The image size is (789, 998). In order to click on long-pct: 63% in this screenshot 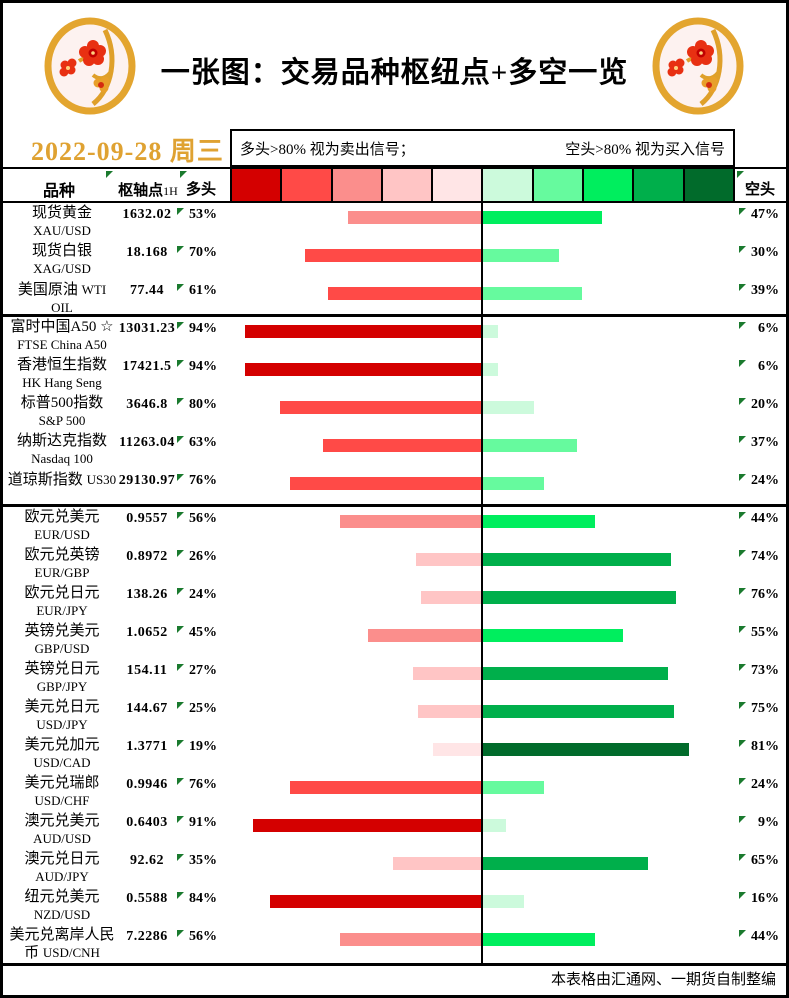, I will do `click(197, 443)`.